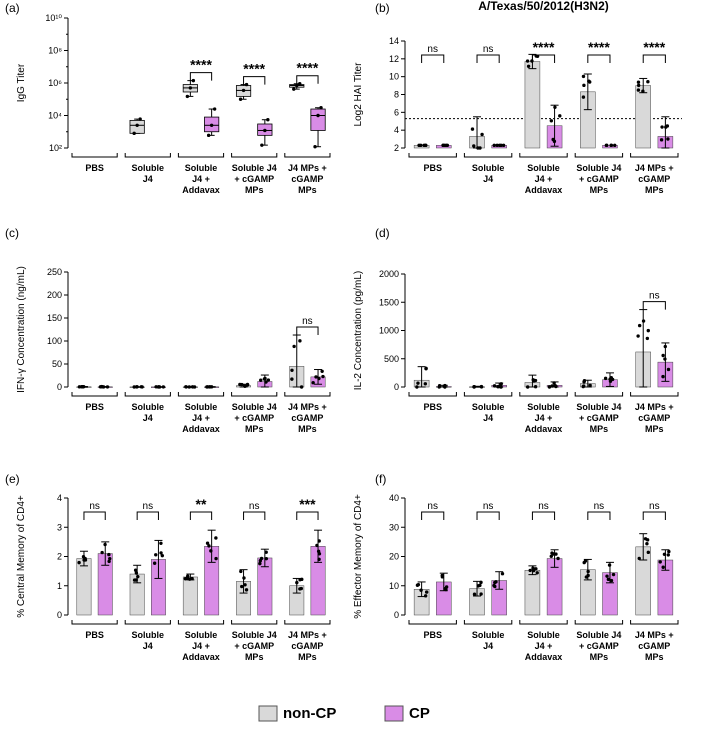 Image resolution: width=709 pixels, height=732 pixels. What do you see at coordinates (201, 657) in the screenshot?
I see `x-tick-label-line: Addavax` at bounding box center [201, 657].